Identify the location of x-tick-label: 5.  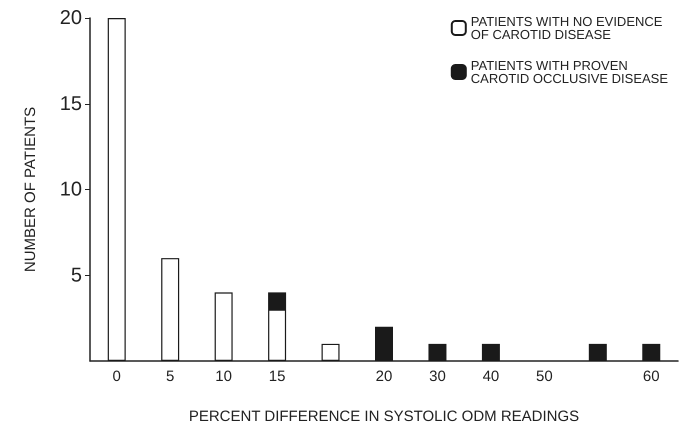
(170, 376).